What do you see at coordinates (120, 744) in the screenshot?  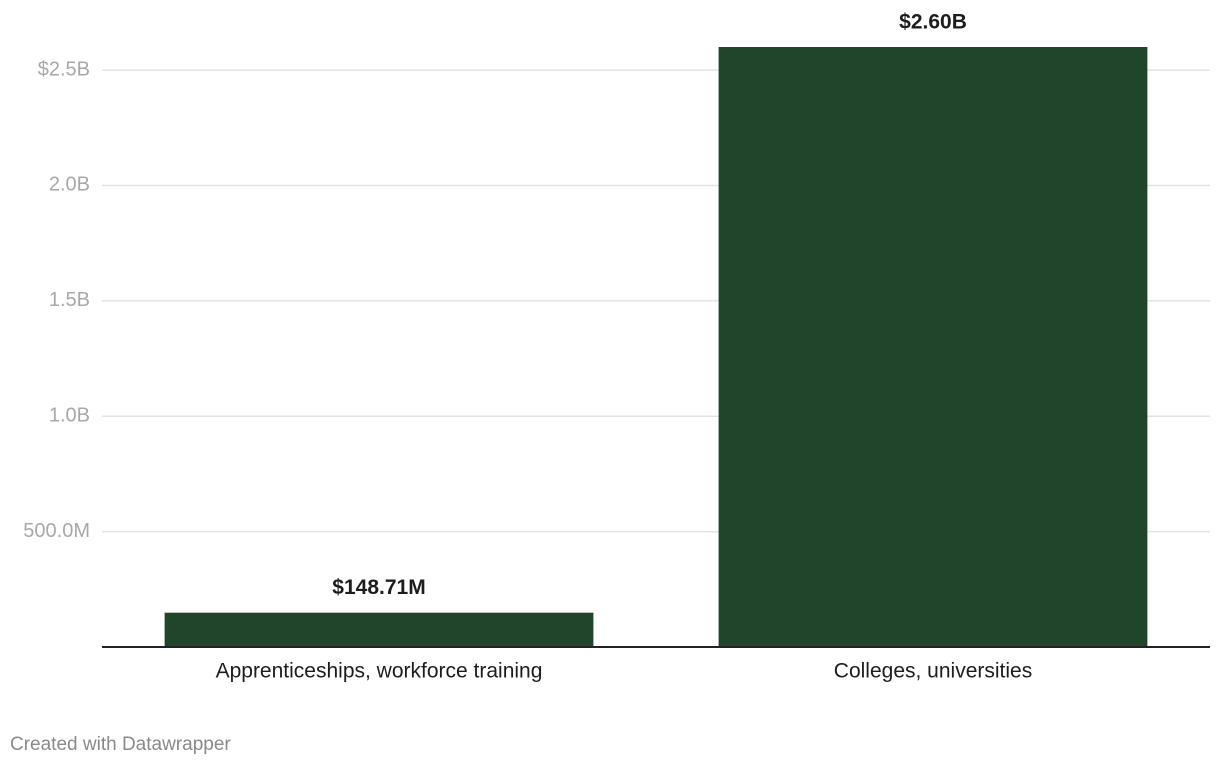 I see `credit: Created with Datawrapper` at bounding box center [120, 744].